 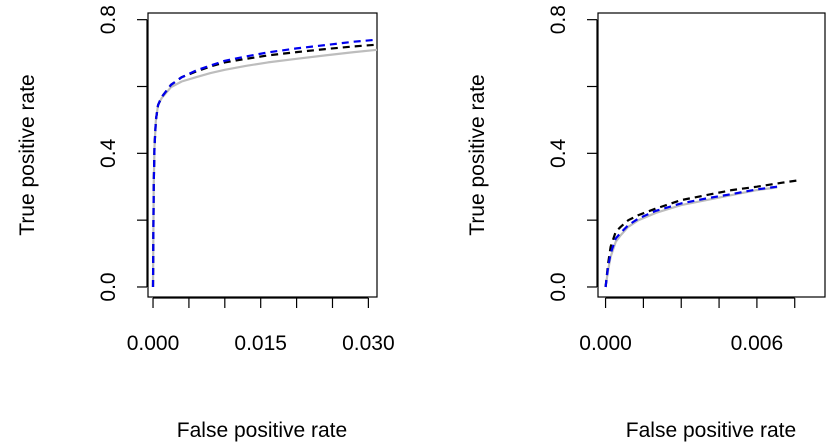 What do you see at coordinates (260, 343) in the screenshot?
I see `x-tick-label: 0.015` at bounding box center [260, 343].